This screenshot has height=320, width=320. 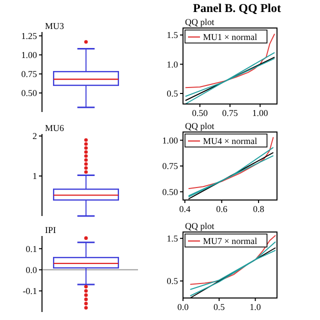 What do you see at coordinates (185, 209) in the screenshot?
I see `x-tick-label: 0.4` at bounding box center [185, 209].